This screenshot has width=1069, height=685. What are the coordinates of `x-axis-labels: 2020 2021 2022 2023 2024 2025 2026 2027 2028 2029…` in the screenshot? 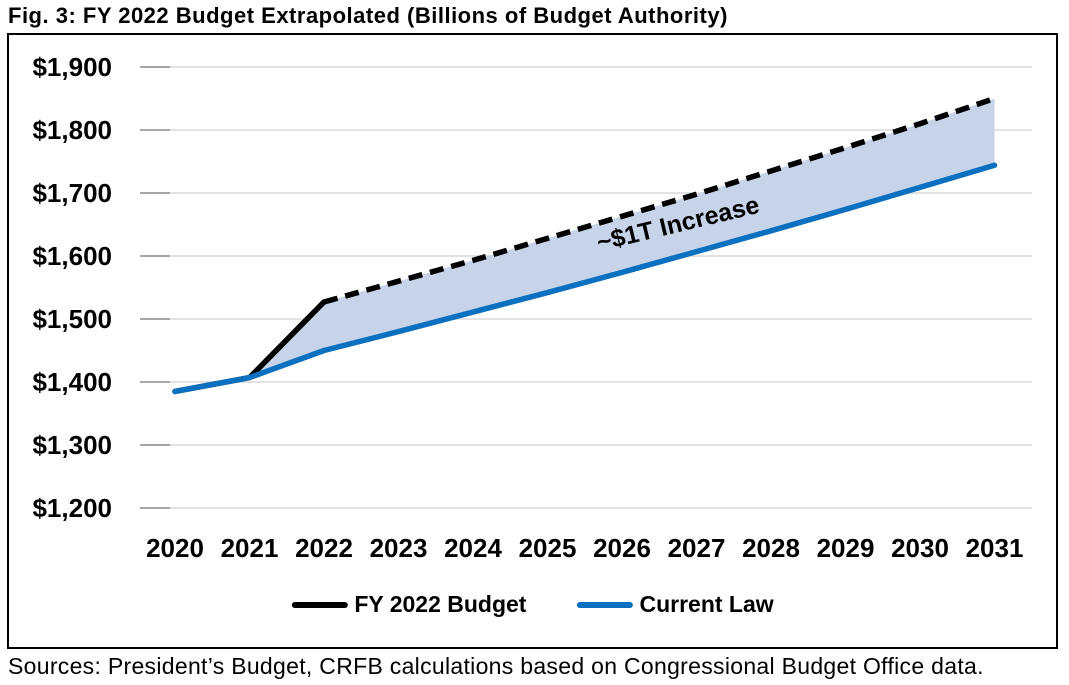 It's located at (584, 548).